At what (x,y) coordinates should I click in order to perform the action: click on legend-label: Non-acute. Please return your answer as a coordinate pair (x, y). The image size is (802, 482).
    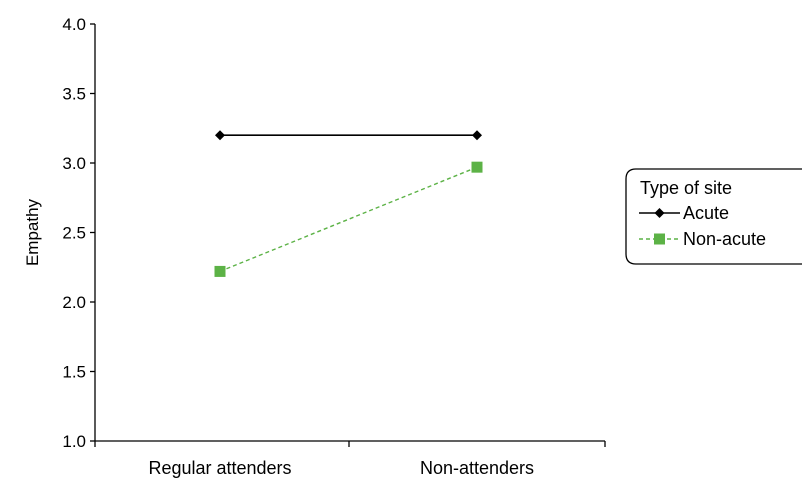
    Looking at the image, I should click on (724, 239).